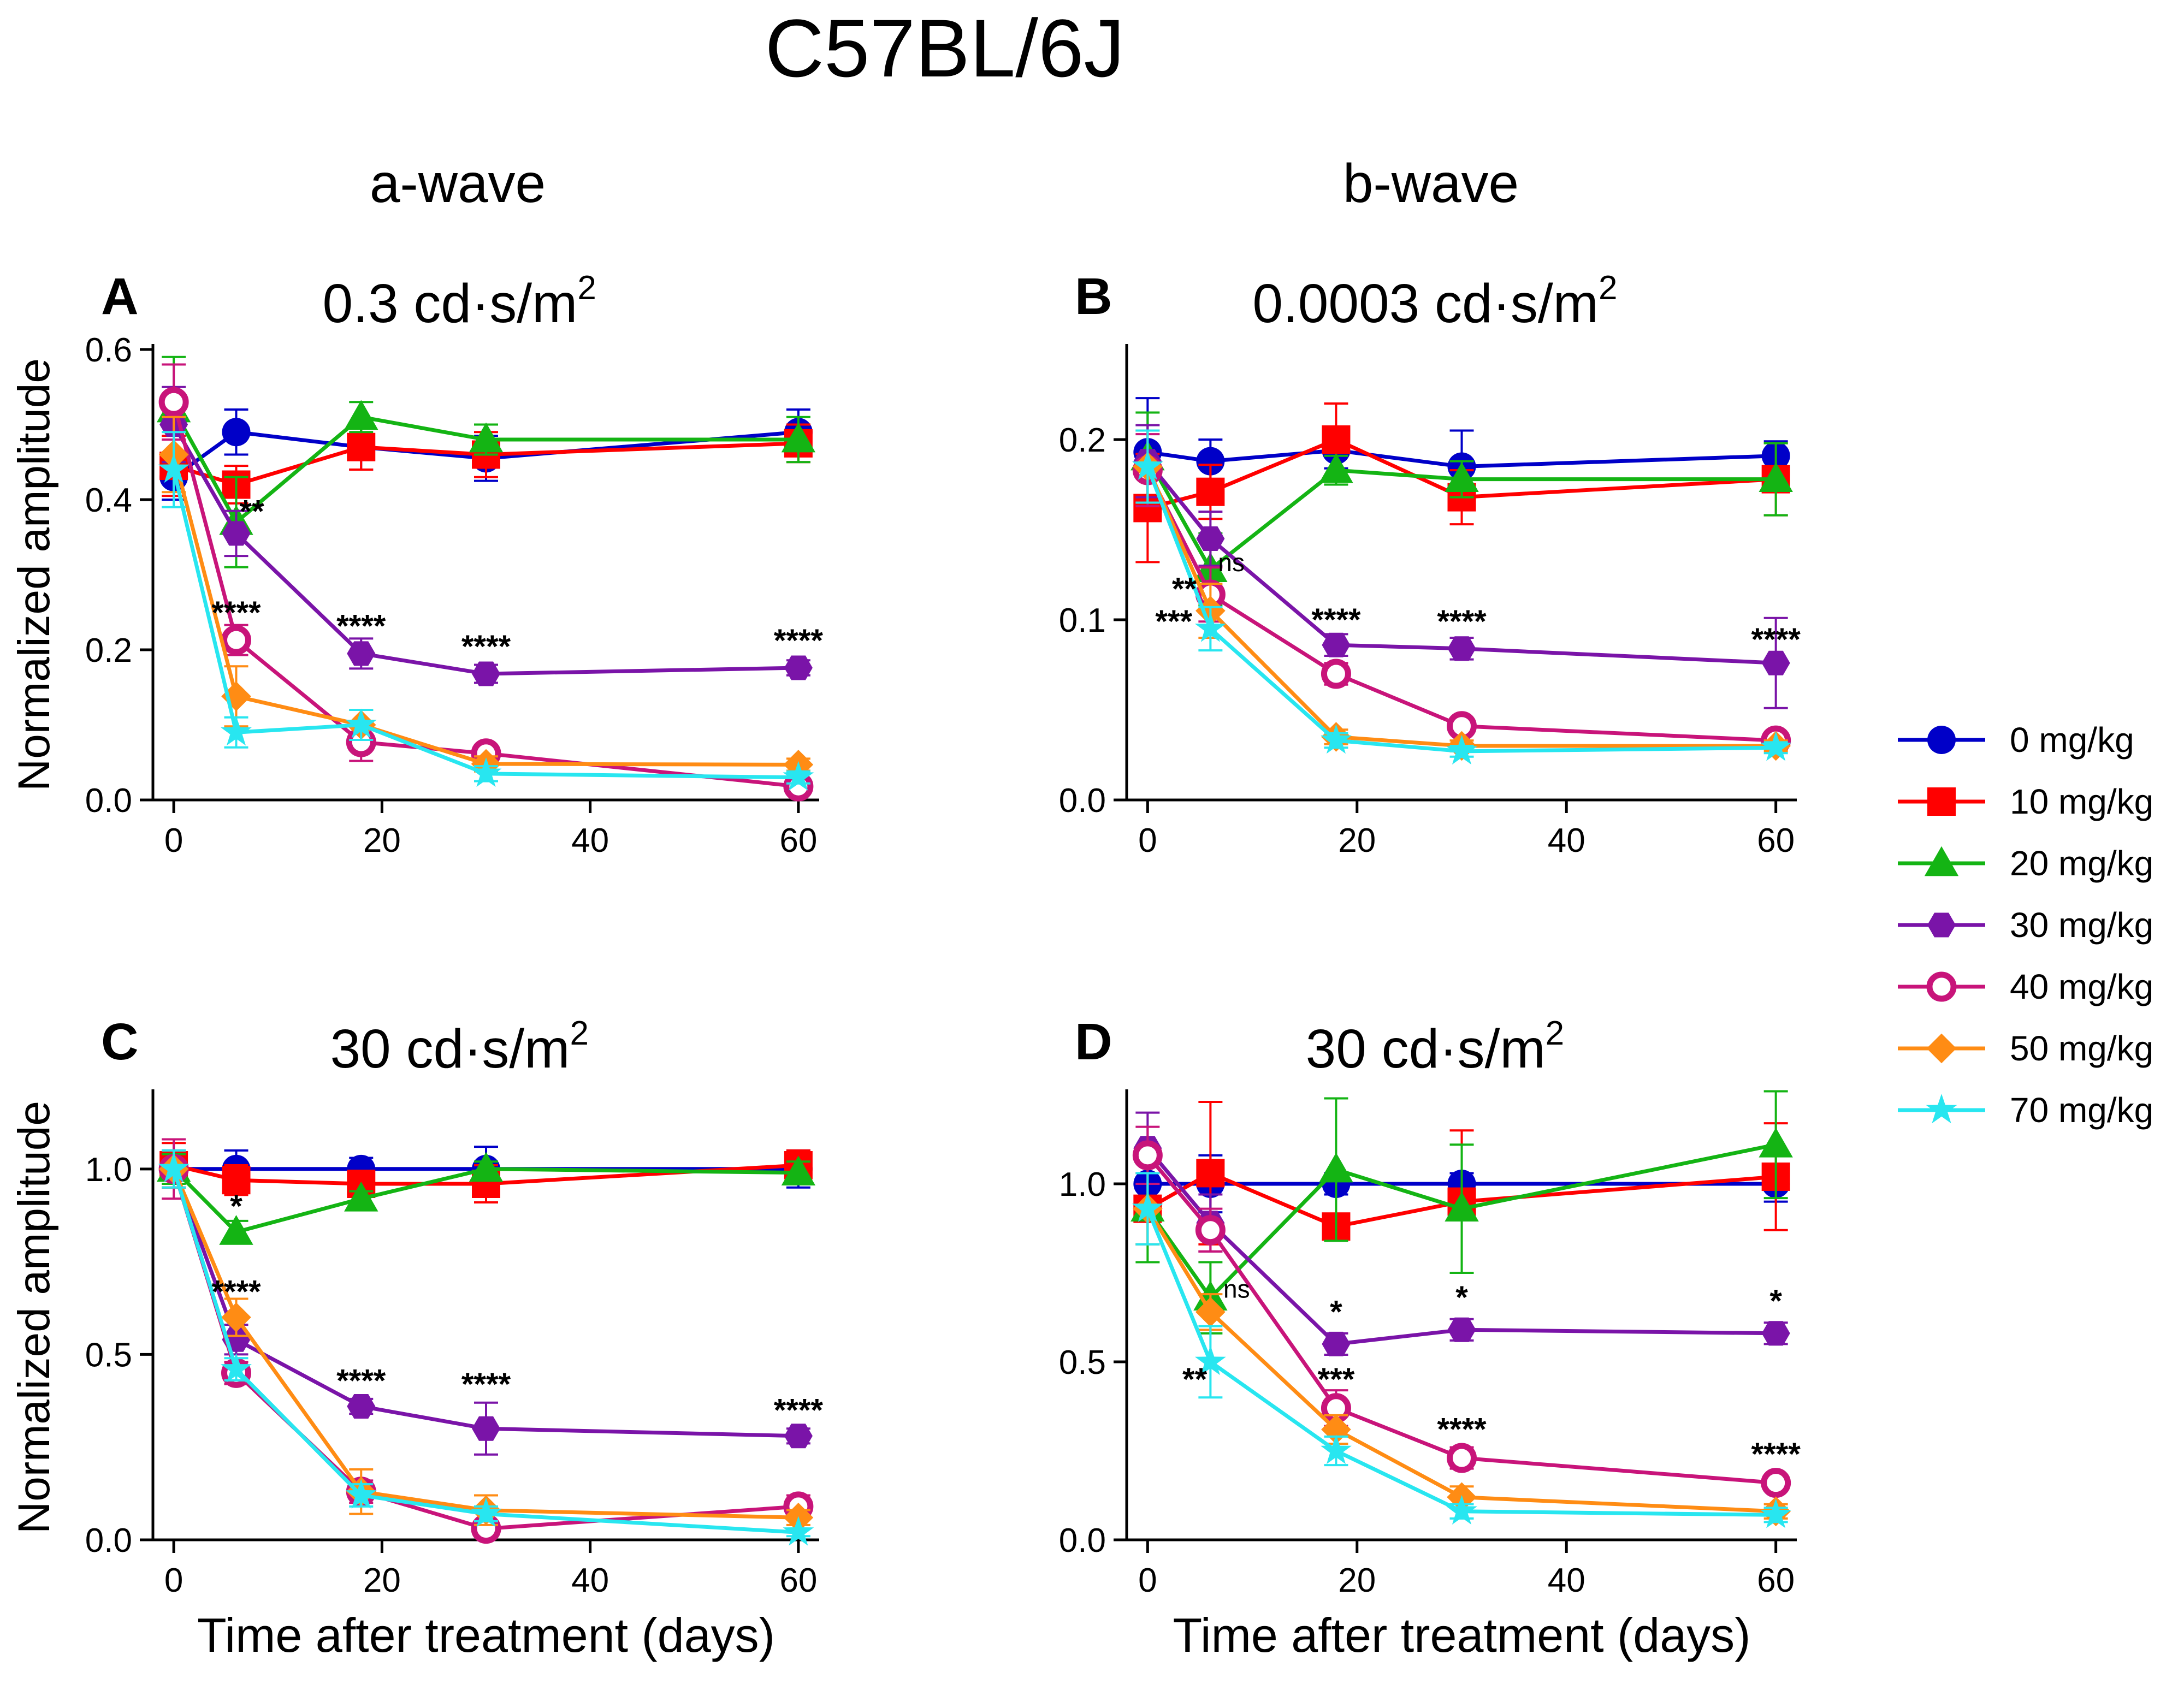 Image resolution: width=2184 pixels, height=1684 pixels. I want to click on panel-label-a: A, so click(120, 296).